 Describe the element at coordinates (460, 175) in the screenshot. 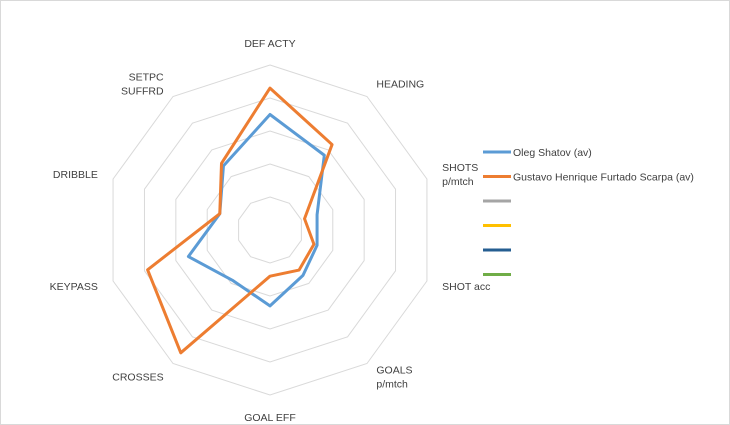

I see `axis-label: SHOTS p/mtch` at that location.